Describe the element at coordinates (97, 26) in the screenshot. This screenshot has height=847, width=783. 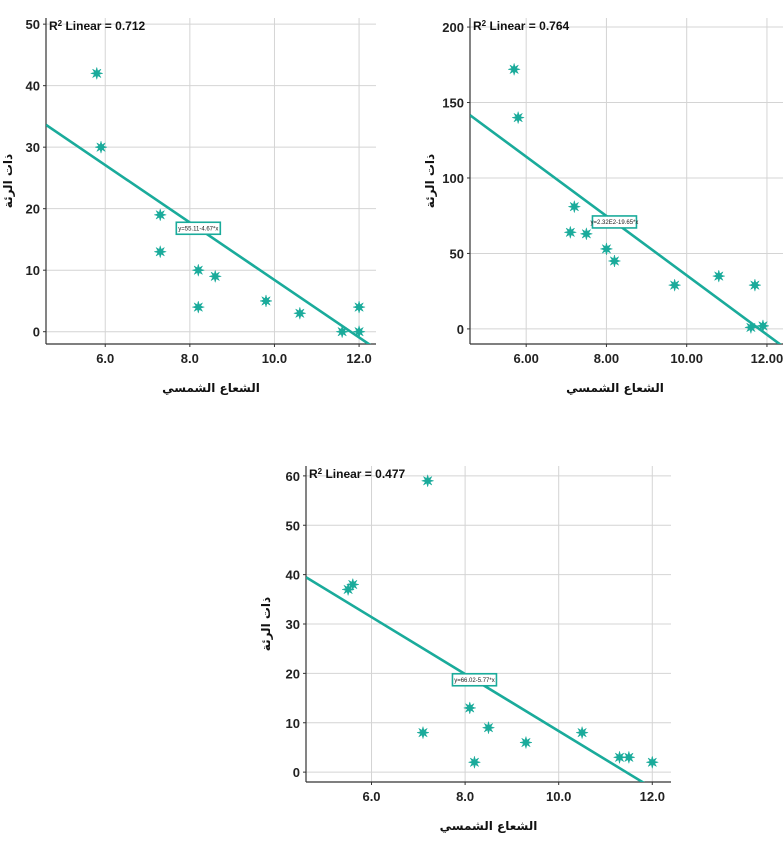
I see `r-squared-label: R2 Linear = 0.712` at that location.